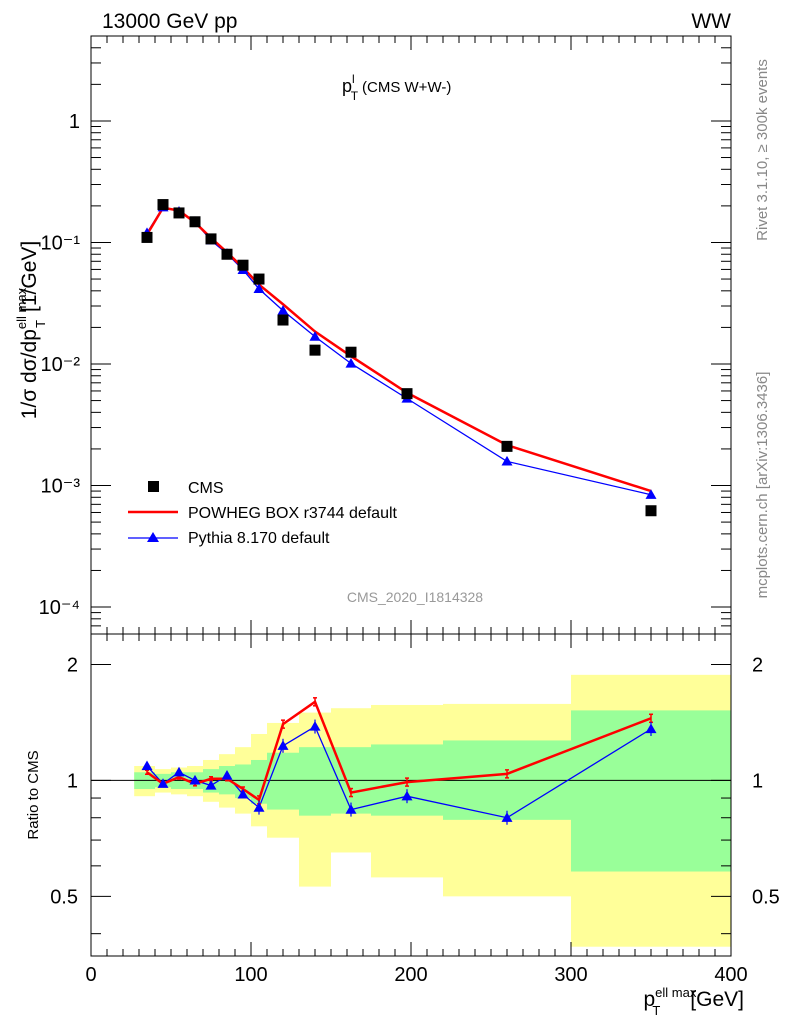  I want to click on main-y-tick-label: 10⁻², so click(61, 365).